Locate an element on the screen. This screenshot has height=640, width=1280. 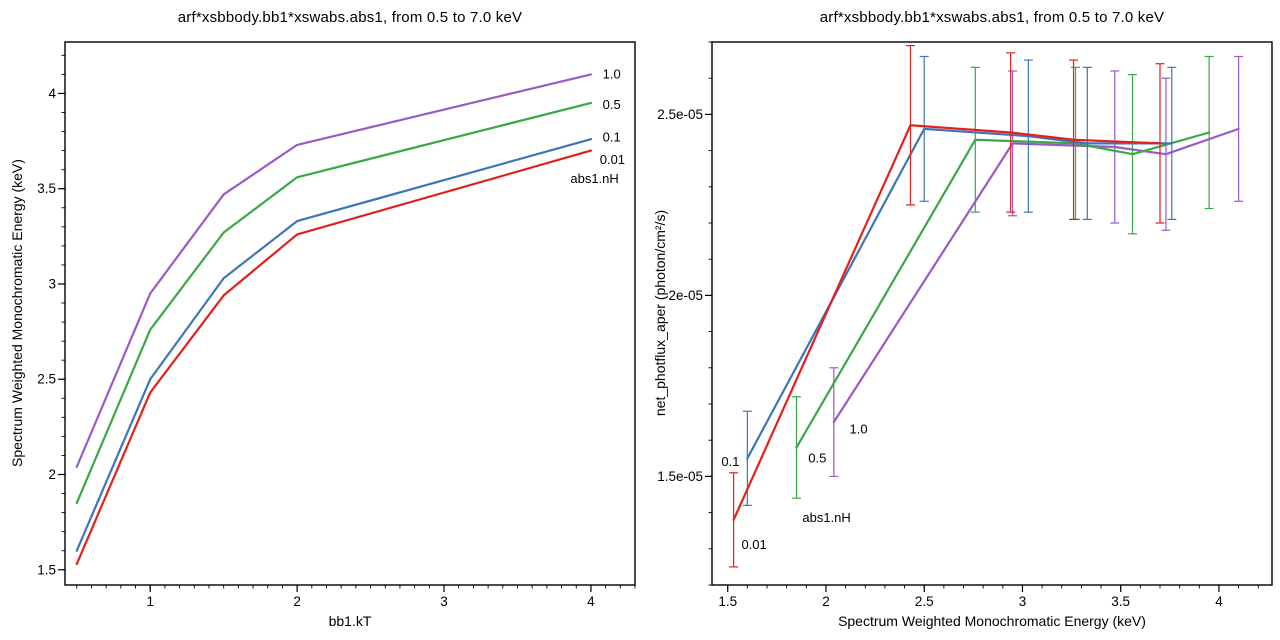
x-tick-label: 3.5 is located at coordinates (1120, 601).